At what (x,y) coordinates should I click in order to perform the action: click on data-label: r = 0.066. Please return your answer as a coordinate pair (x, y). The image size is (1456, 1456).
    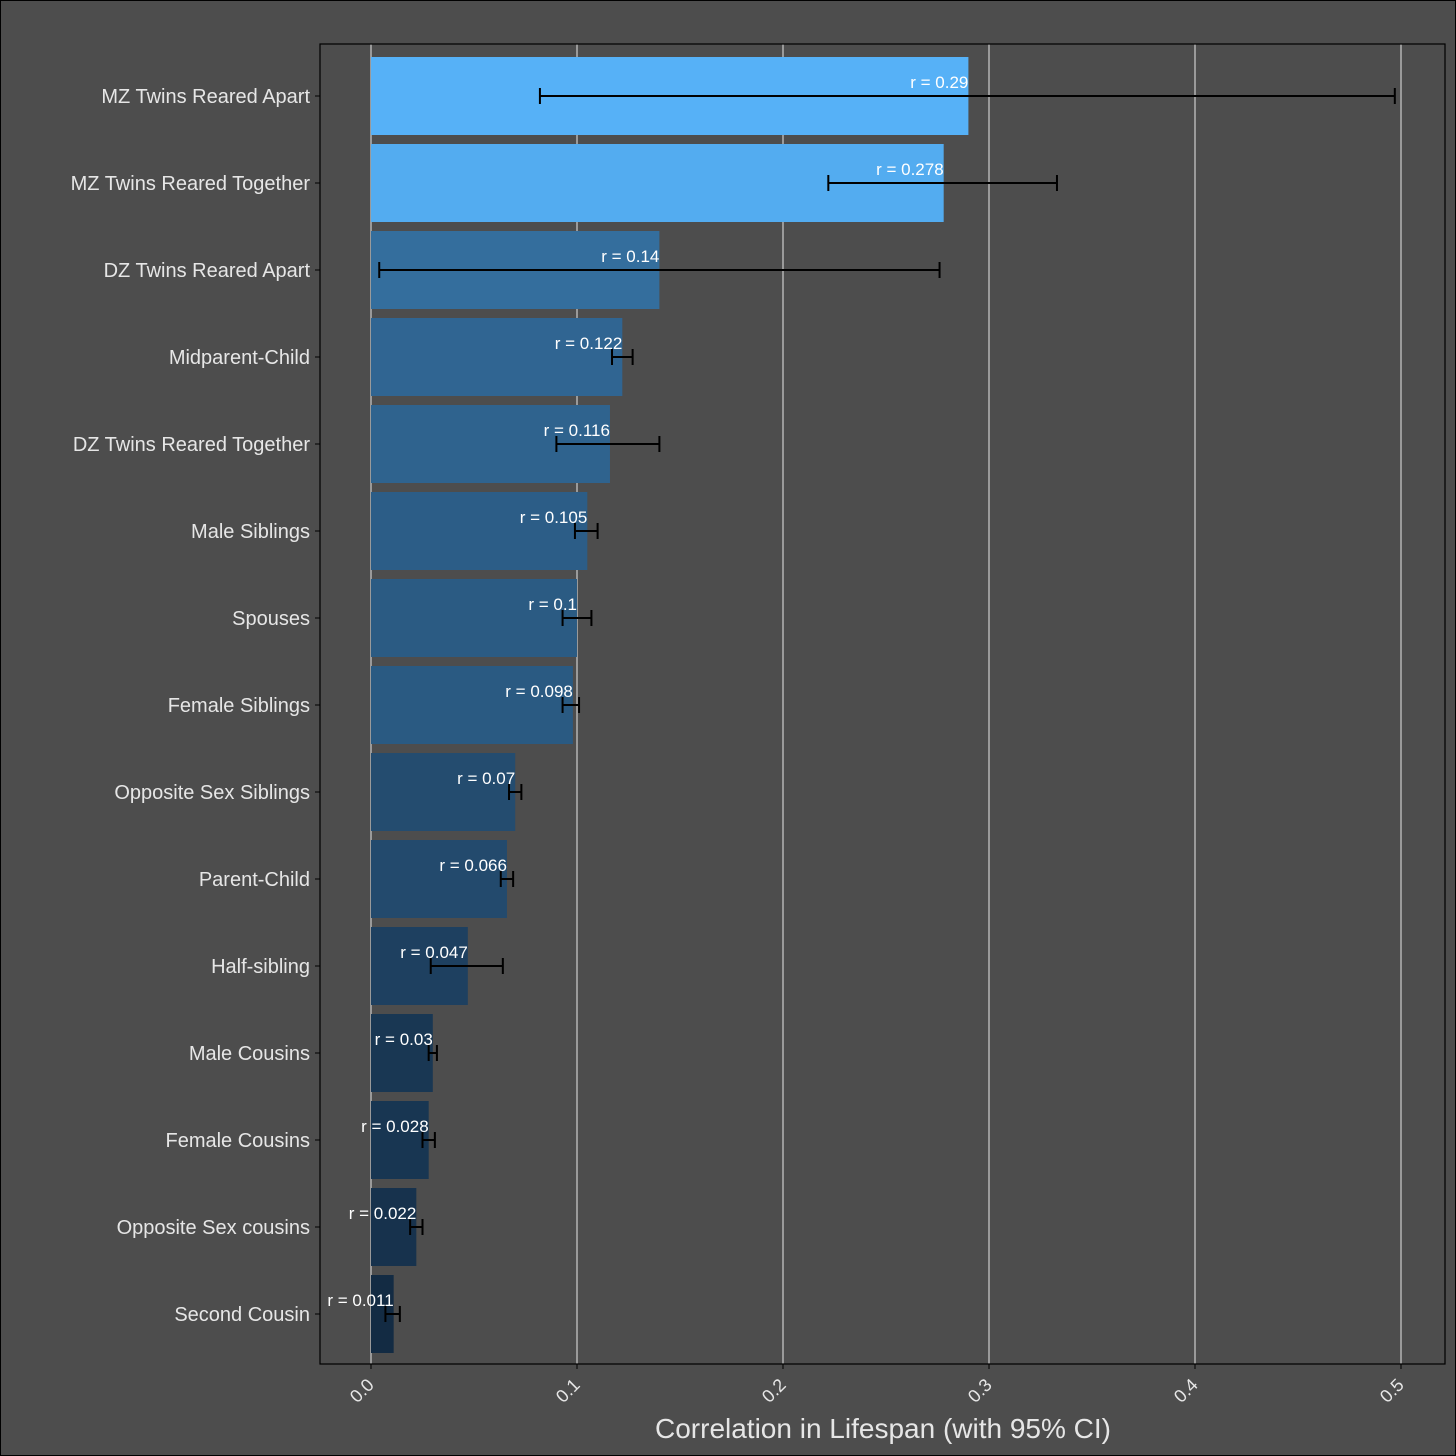
    Looking at the image, I should click on (473, 865).